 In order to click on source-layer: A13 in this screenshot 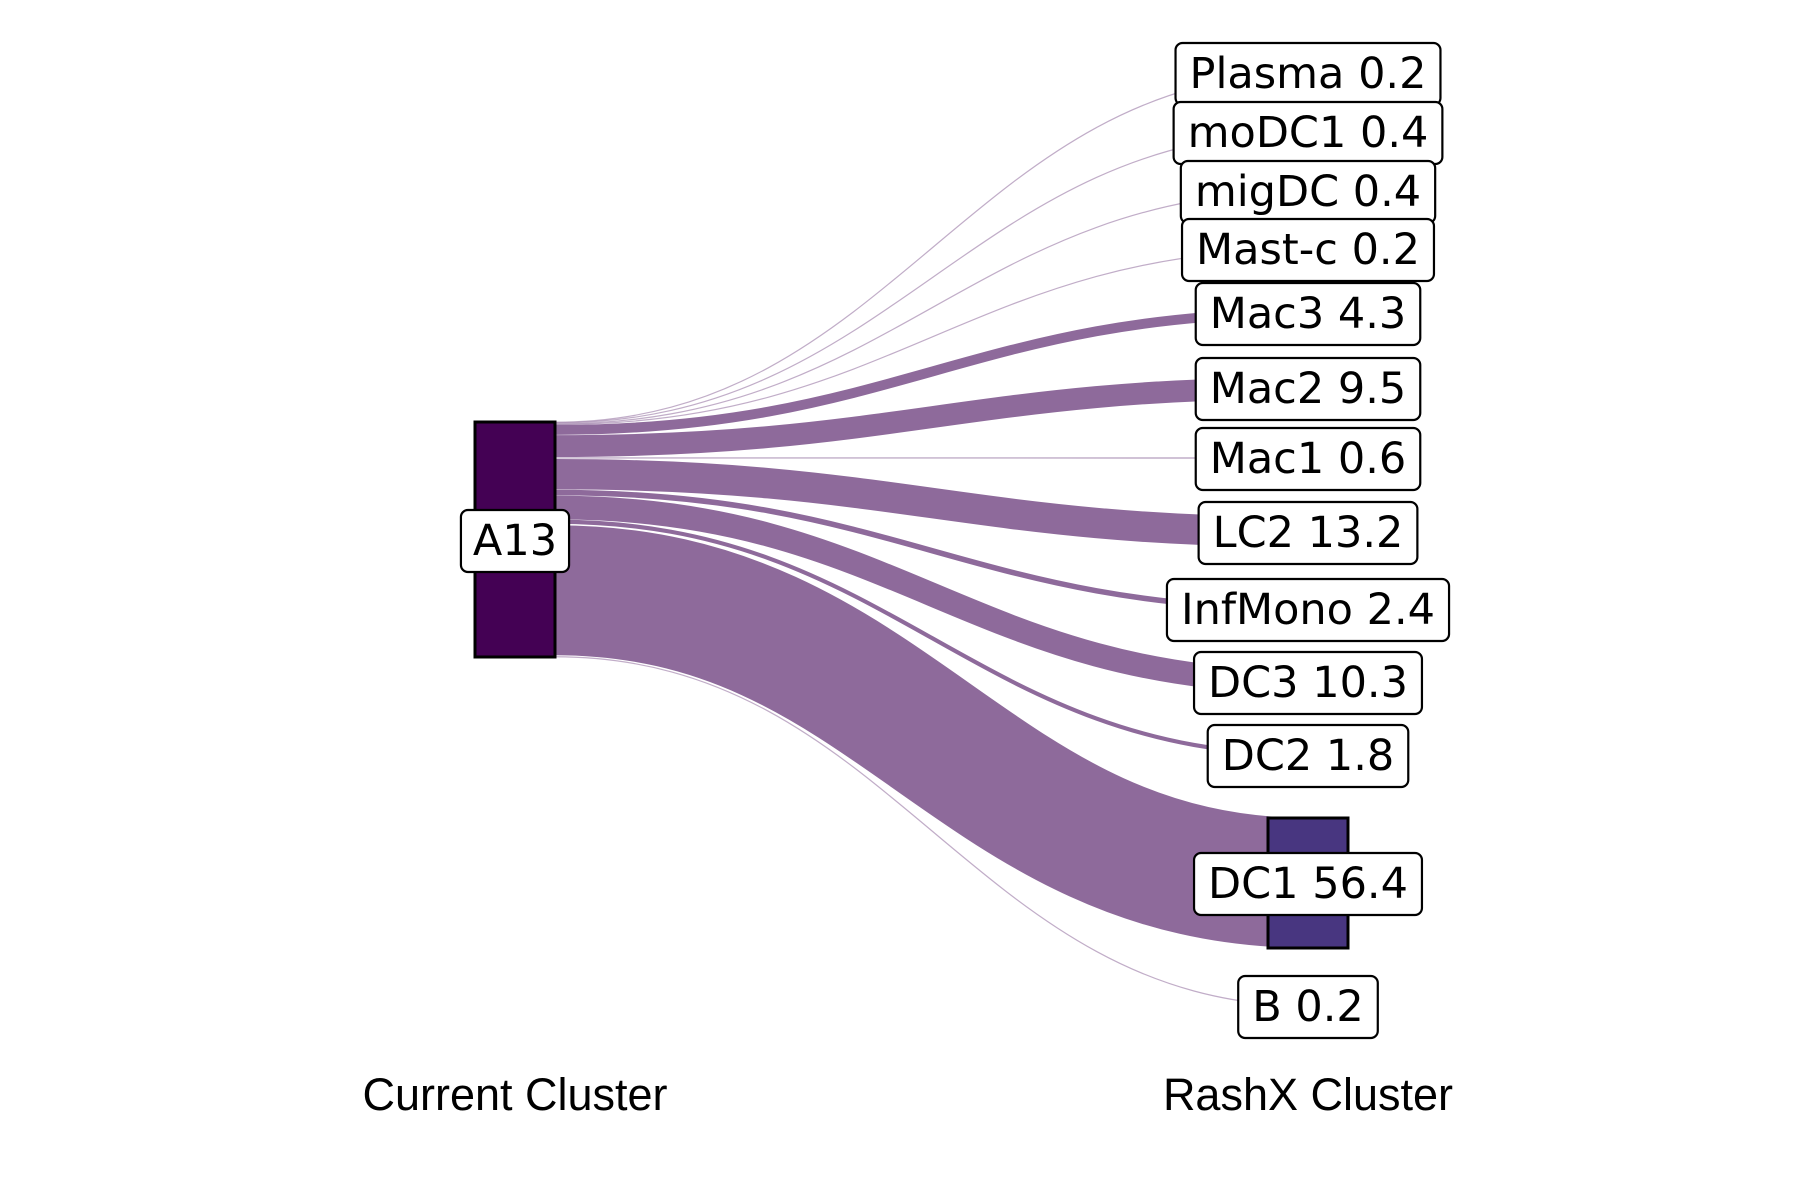, I will do `click(515, 539)`.